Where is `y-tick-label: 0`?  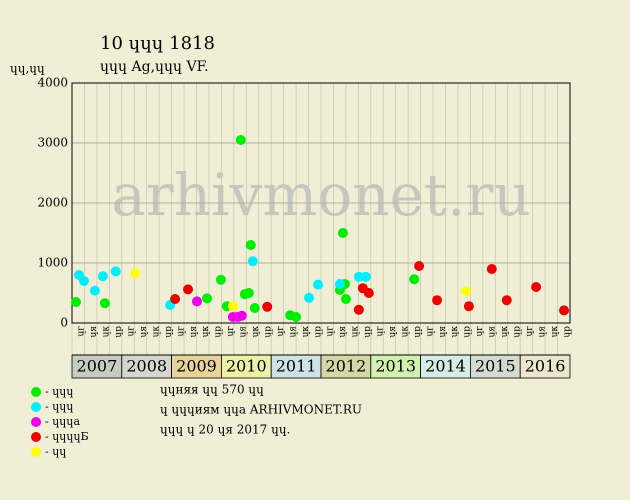 y-tick-label: 0 is located at coordinates (64, 323).